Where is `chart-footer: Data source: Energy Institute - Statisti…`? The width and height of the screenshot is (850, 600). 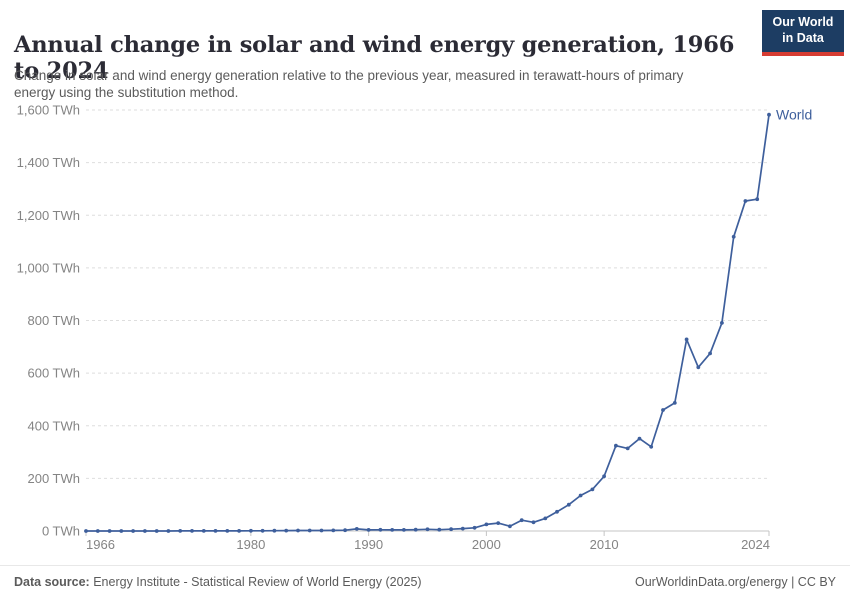
chart-footer: Data source: Energy Institute - Statisti… is located at coordinates (425, 582).